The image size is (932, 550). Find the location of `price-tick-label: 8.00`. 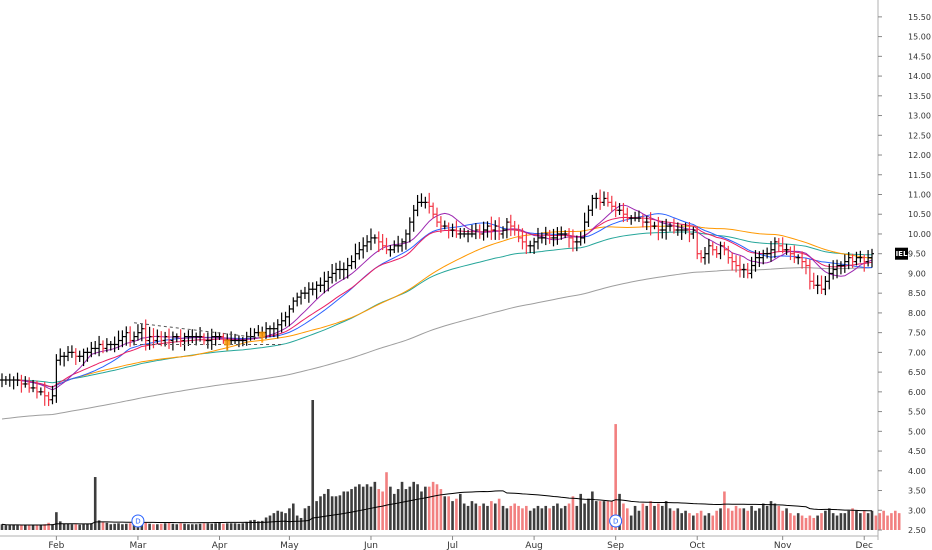

price-tick-label: 8.00 is located at coordinates (917, 313).